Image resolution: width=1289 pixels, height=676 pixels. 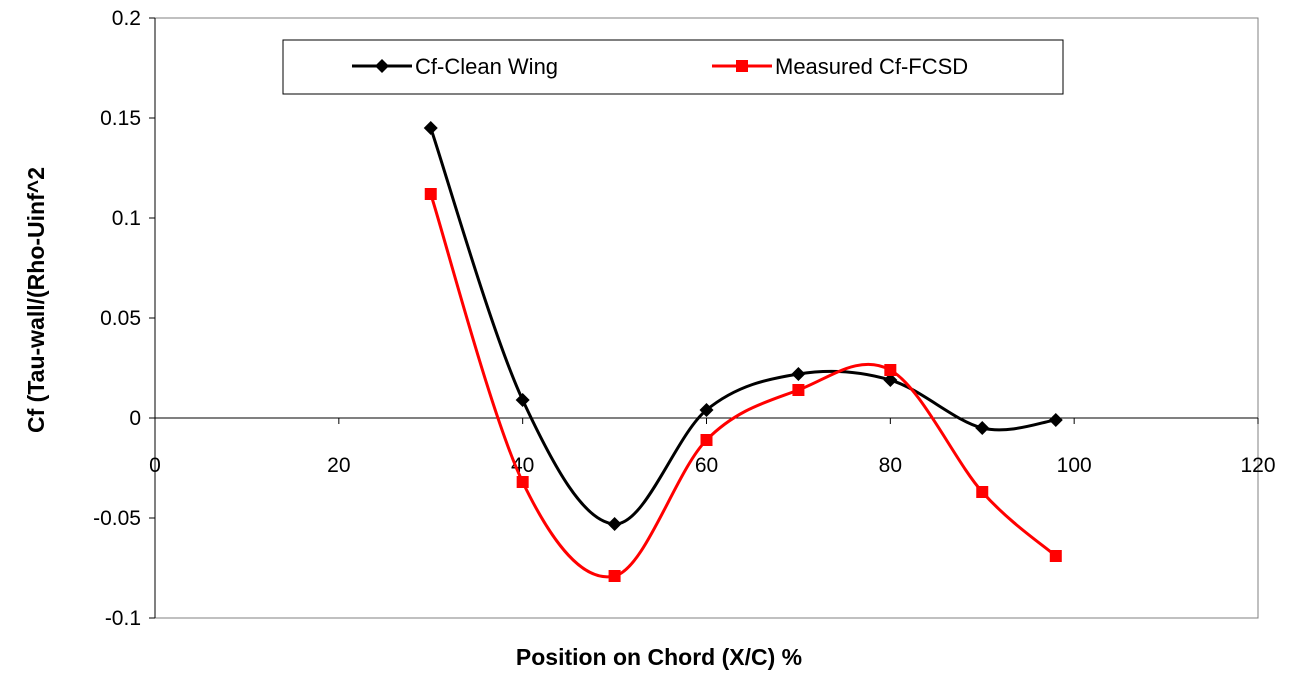 I want to click on legend-marker-clean-wing, so click(x=382, y=66).